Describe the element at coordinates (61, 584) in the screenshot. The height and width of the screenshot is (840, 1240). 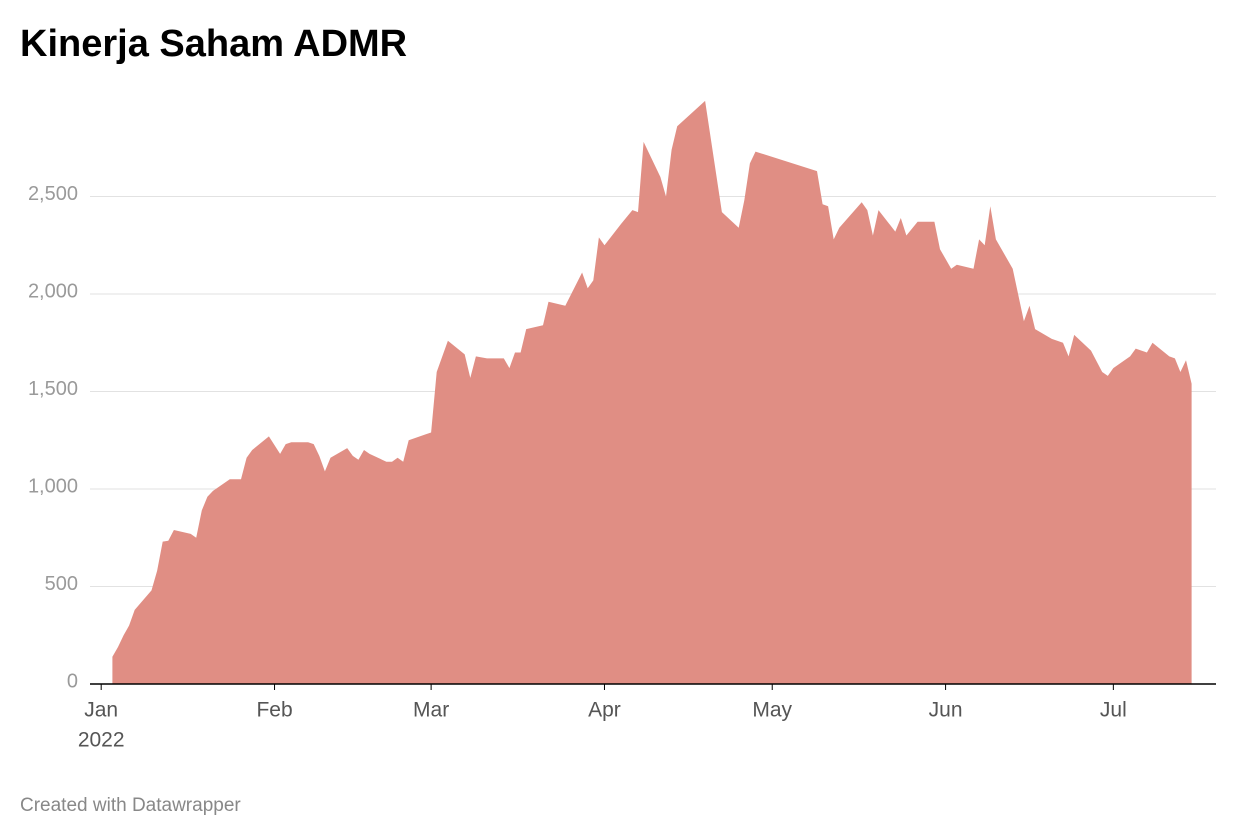
I see `y-tick-label: 500` at that location.